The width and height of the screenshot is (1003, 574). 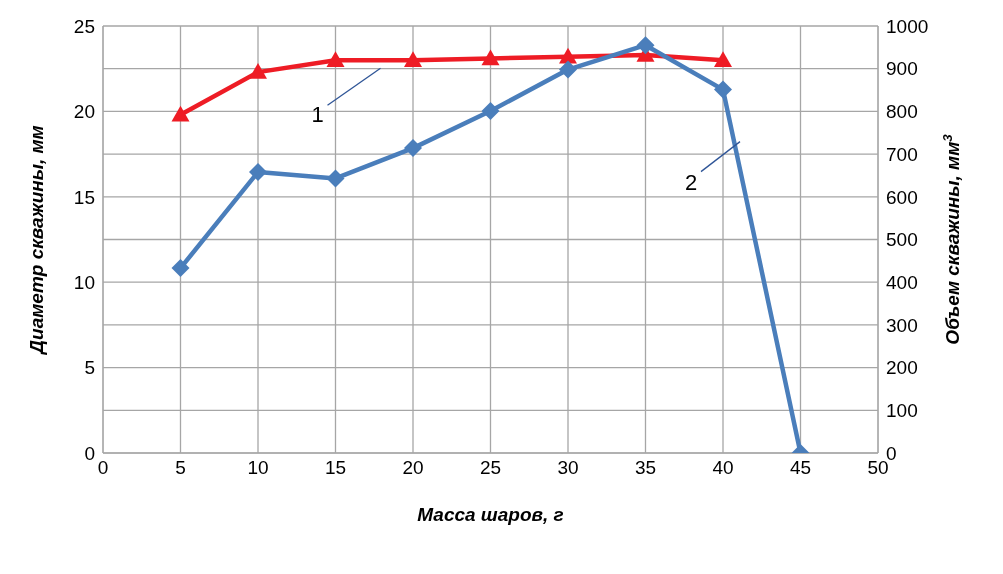 What do you see at coordinates (36, 240) in the screenshot?
I see `y-axis-title: Диаметр скважины, мм` at bounding box center [36, 240].